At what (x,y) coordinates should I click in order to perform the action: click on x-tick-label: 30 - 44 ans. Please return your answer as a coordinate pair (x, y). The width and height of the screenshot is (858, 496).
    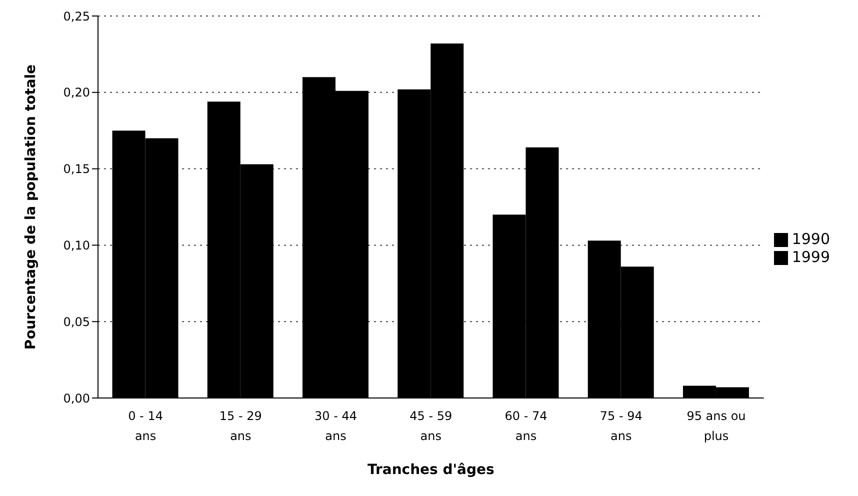
    Looking at the image, I should click on (336, 426).